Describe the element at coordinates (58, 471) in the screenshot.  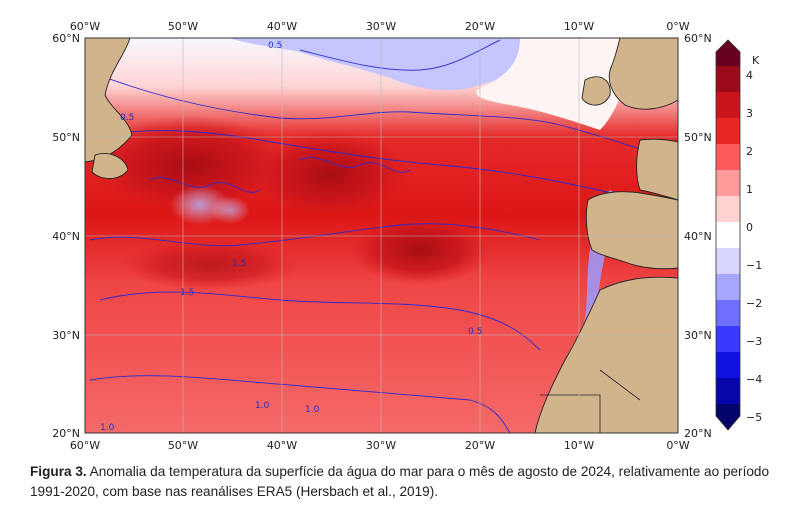
I see `caption-label: Figura 3.` at that location.